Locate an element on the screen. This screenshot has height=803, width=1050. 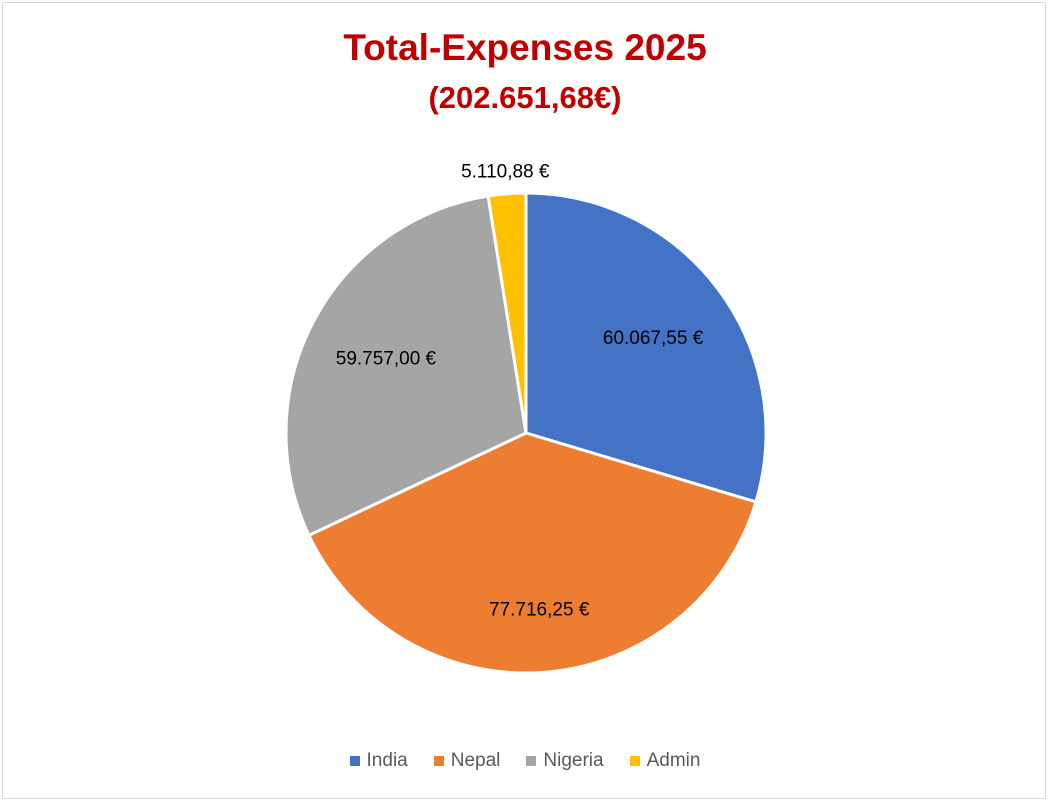
legend-item-india: India is located at coordinates (378, 761).